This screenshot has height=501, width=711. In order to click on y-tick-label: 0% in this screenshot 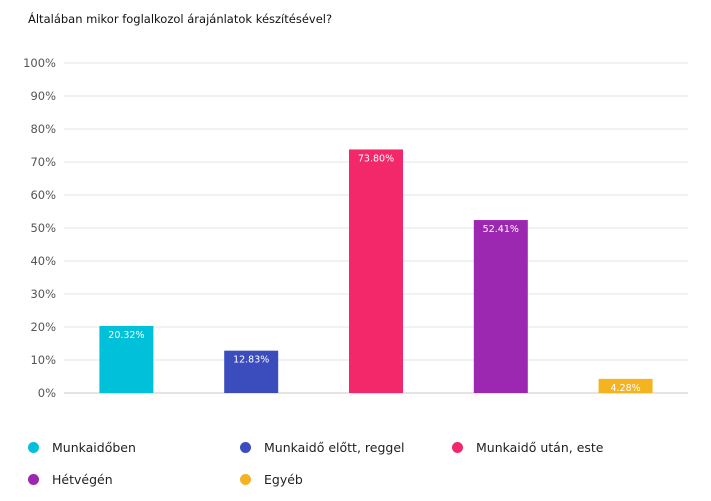, I will do `click(47, 393)`.